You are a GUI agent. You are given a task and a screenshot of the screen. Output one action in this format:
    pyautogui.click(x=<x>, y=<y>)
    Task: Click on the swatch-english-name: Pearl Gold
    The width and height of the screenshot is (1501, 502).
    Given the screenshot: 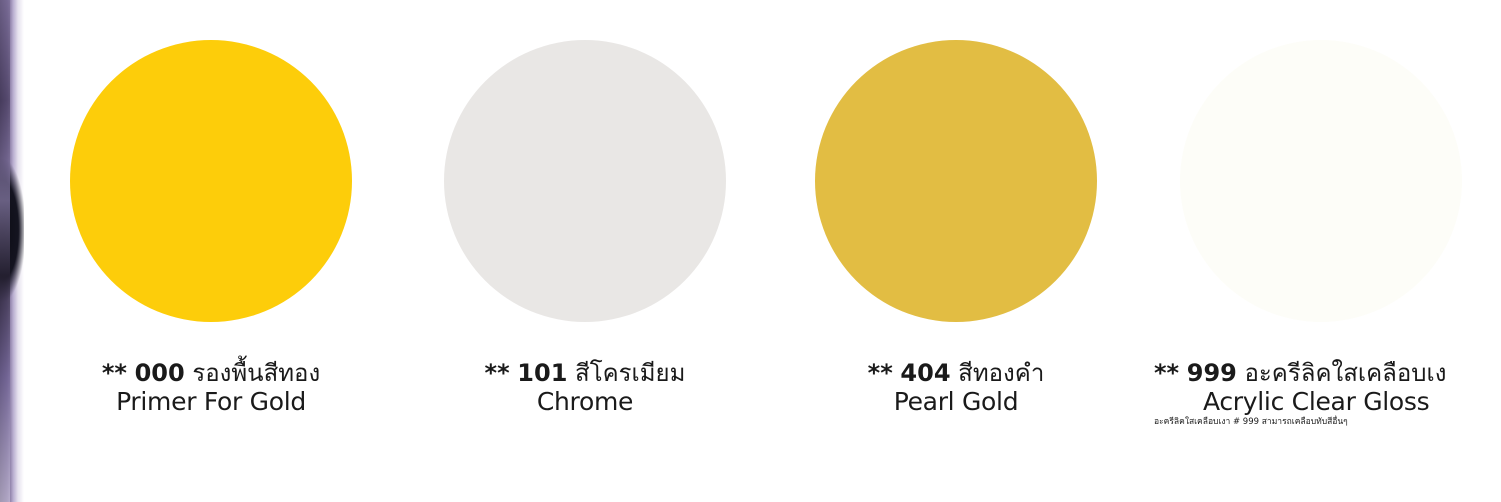 What is the action you would take?
    pyautogui.click(x=956, y=401)
    